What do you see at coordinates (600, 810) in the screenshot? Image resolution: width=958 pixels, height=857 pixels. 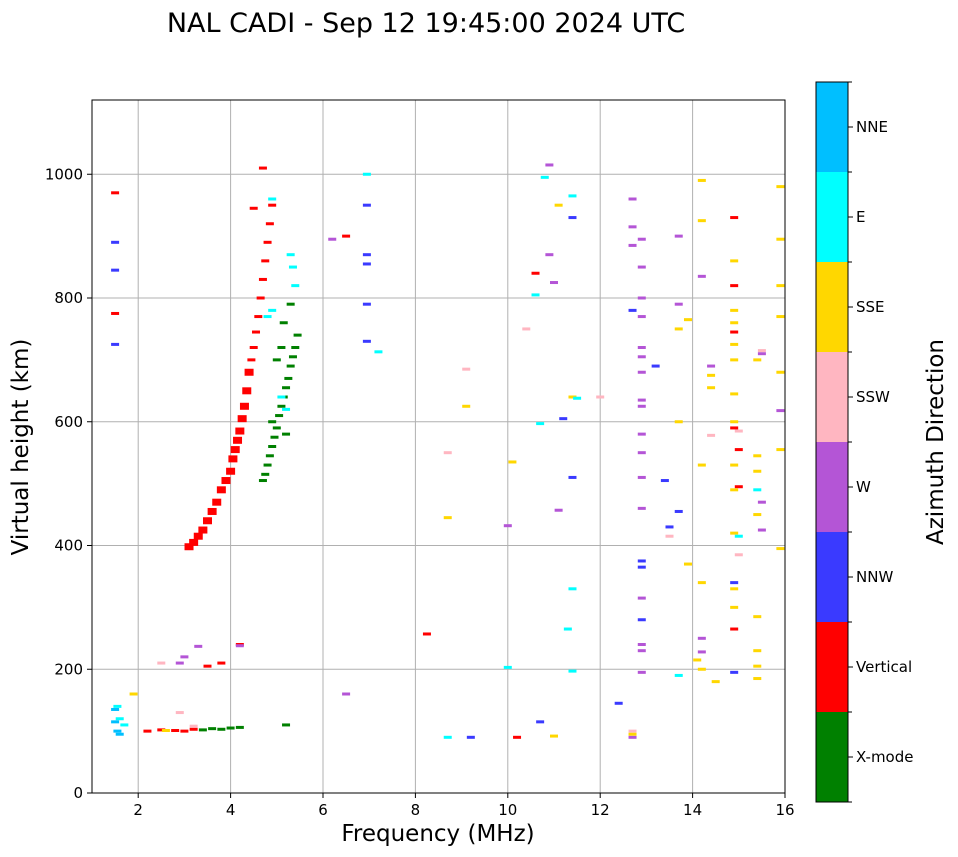 I see `x-tick-label: 12` at bounding box center [600, 810].